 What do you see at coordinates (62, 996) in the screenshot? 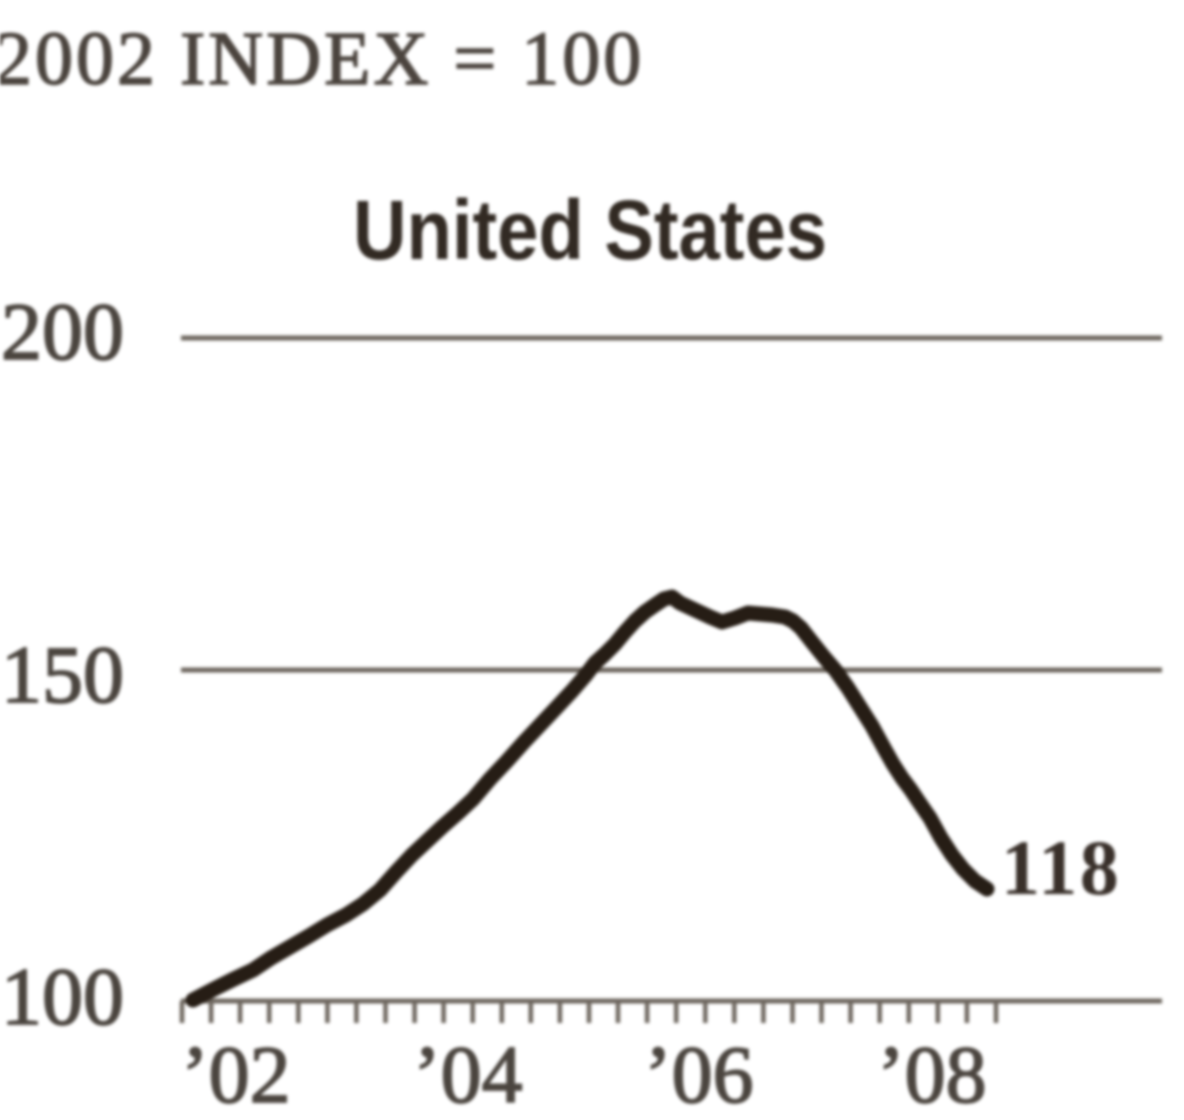
I see `svg-text: 100` at bounding box center [62, 996].